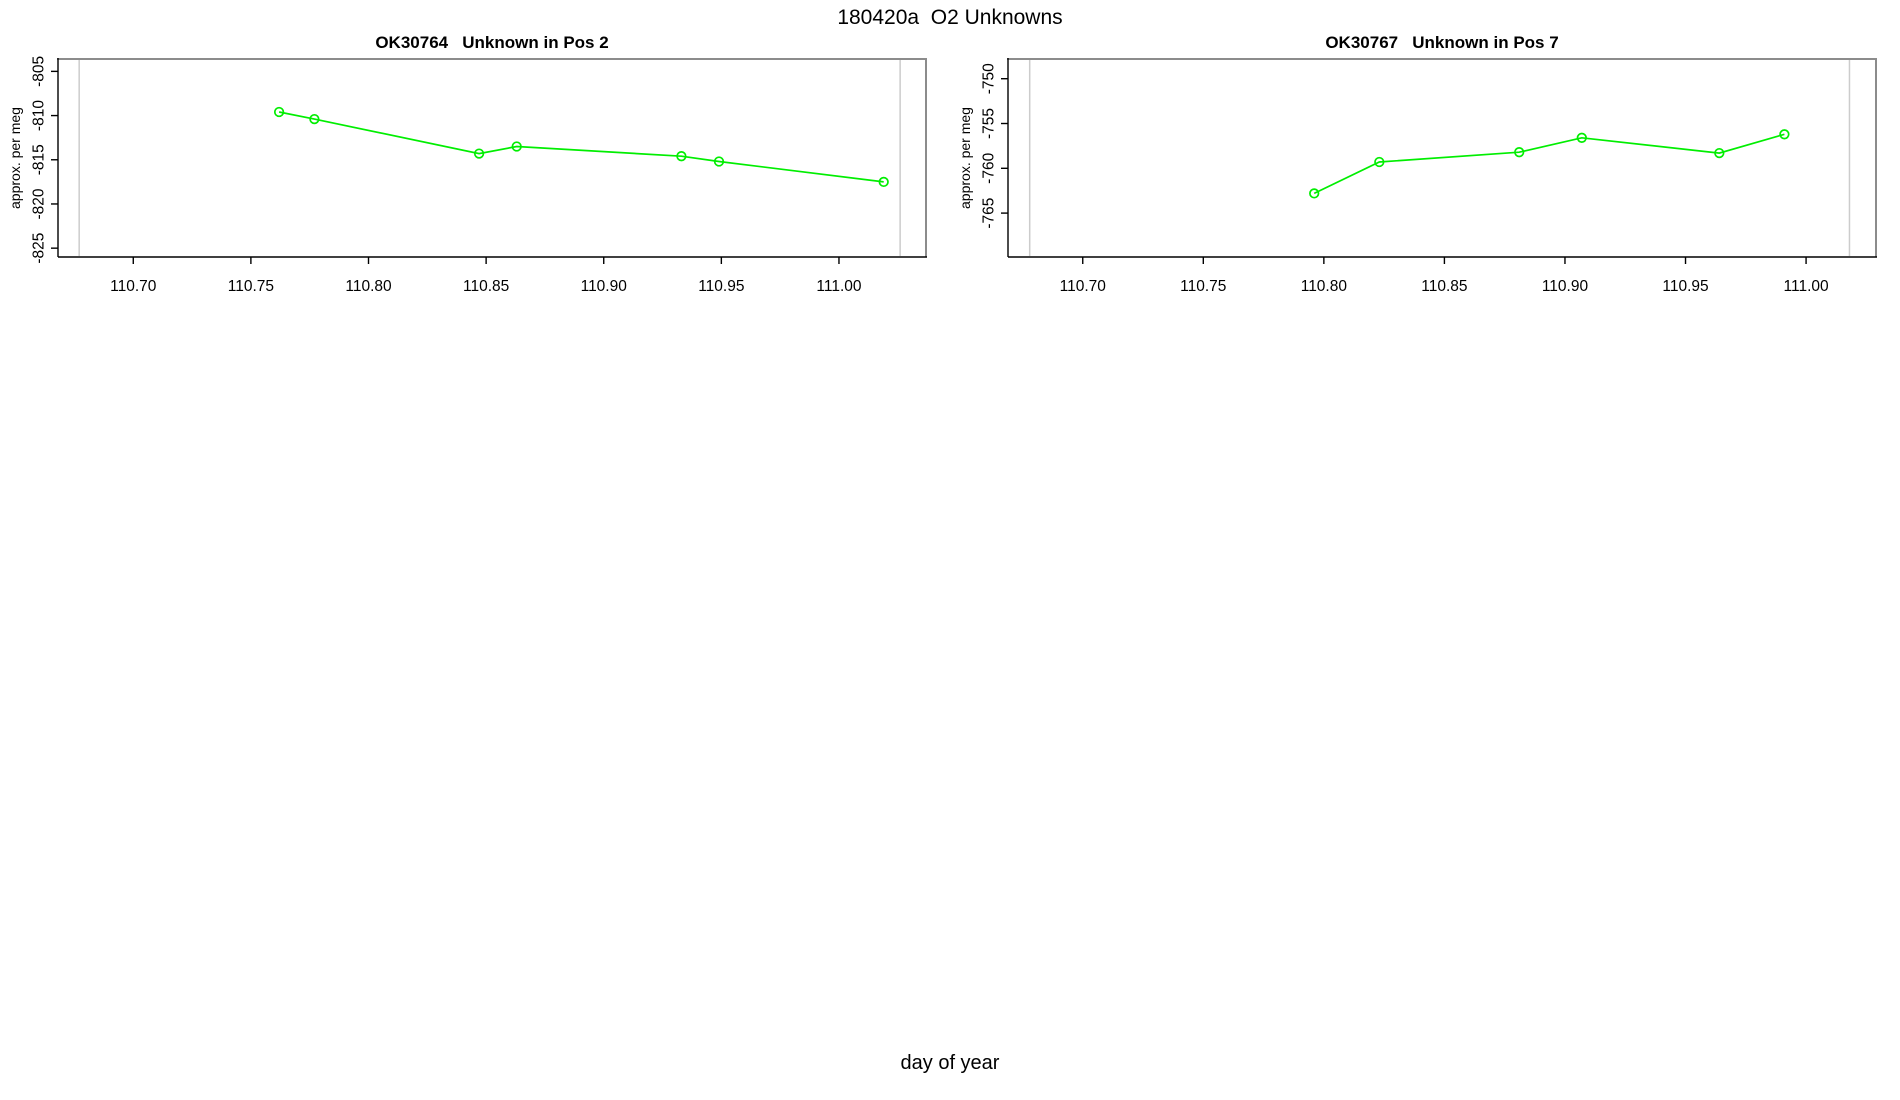 The image size is (1900, 1100). Describe the element at coordinates (989, 213) in the screenshot. I see `y-tick-label: -765` at that location.